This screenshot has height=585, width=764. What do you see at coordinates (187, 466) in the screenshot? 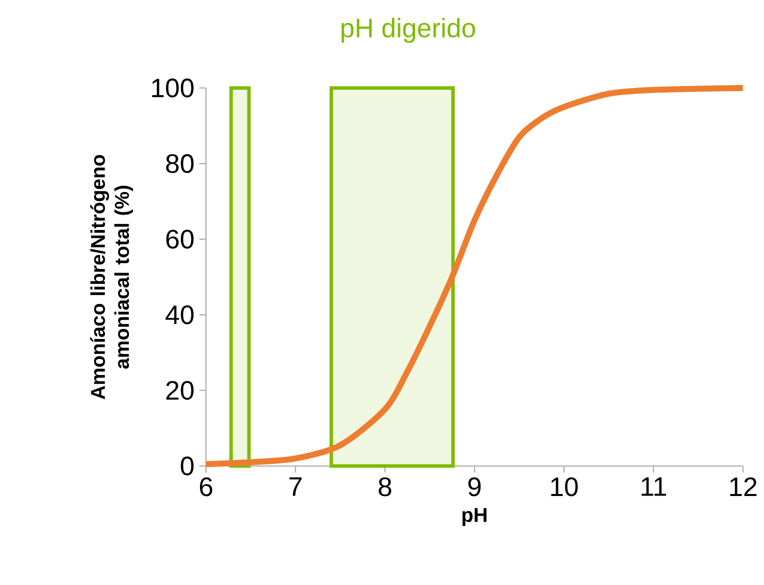
I see `y-tick-label: 0` at bounding box center [187, 466].